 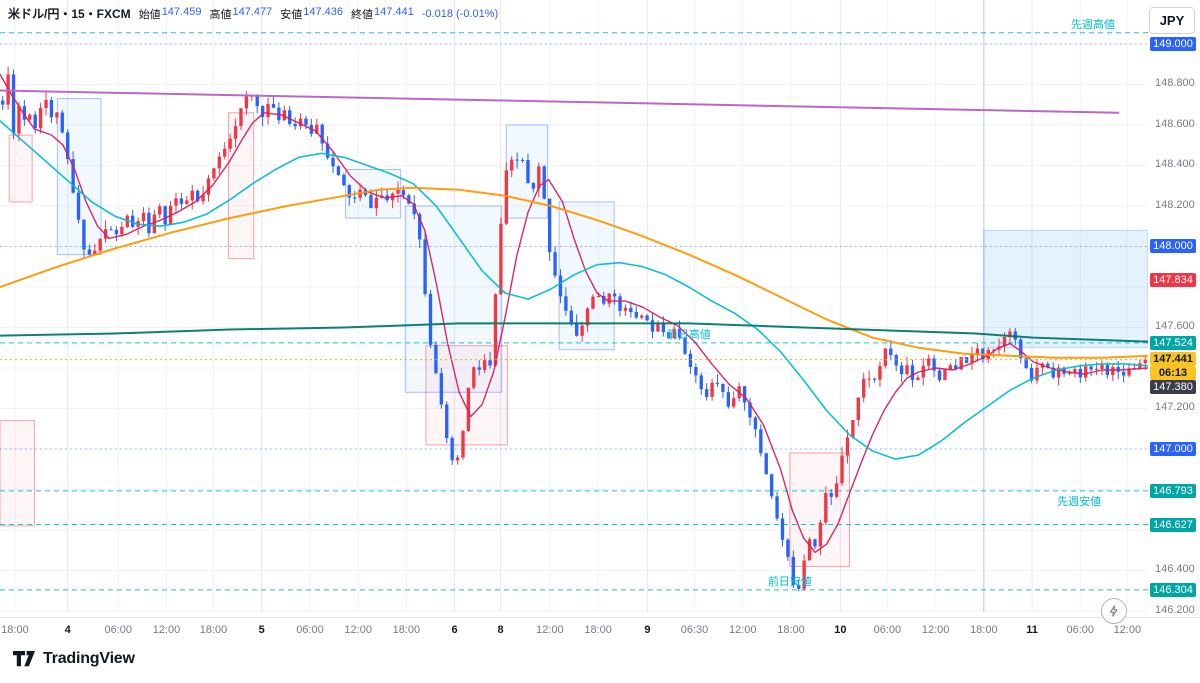 What do you see at coordinates (1080, 630) in the screenshot?
I see `time-tick: 06:00` at bounding box center [1080, 630].